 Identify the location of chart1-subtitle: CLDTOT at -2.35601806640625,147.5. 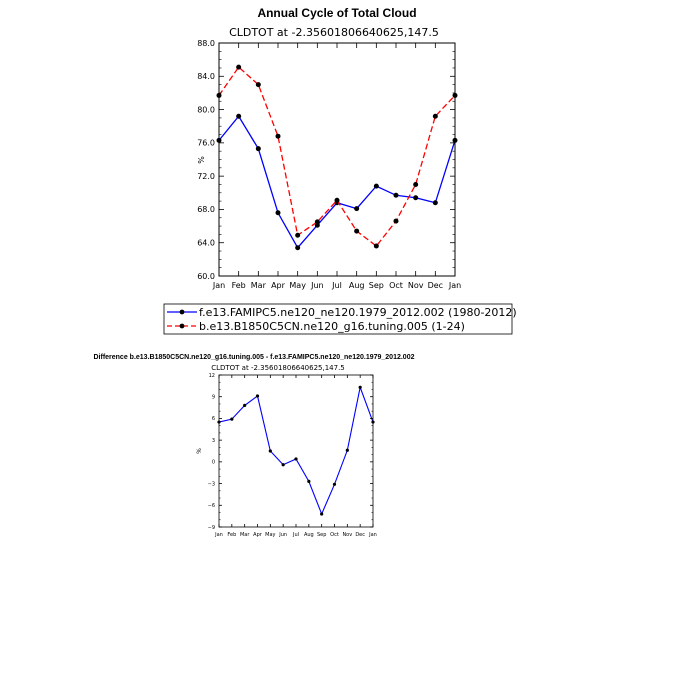
(334, 32).